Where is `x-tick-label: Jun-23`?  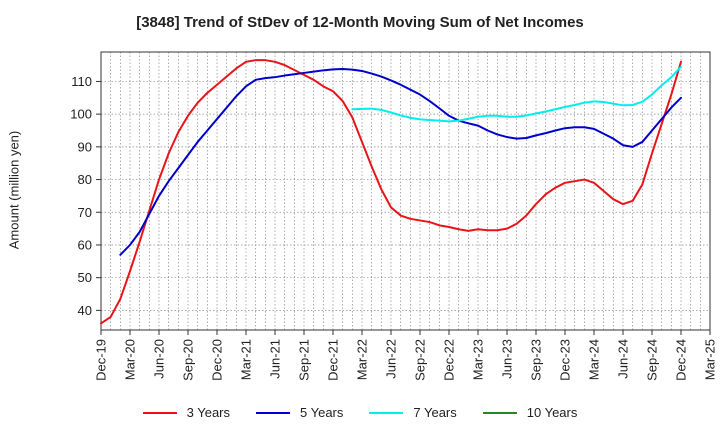
x-tick-label: Jun-23 is located at coordinates (507, 359).